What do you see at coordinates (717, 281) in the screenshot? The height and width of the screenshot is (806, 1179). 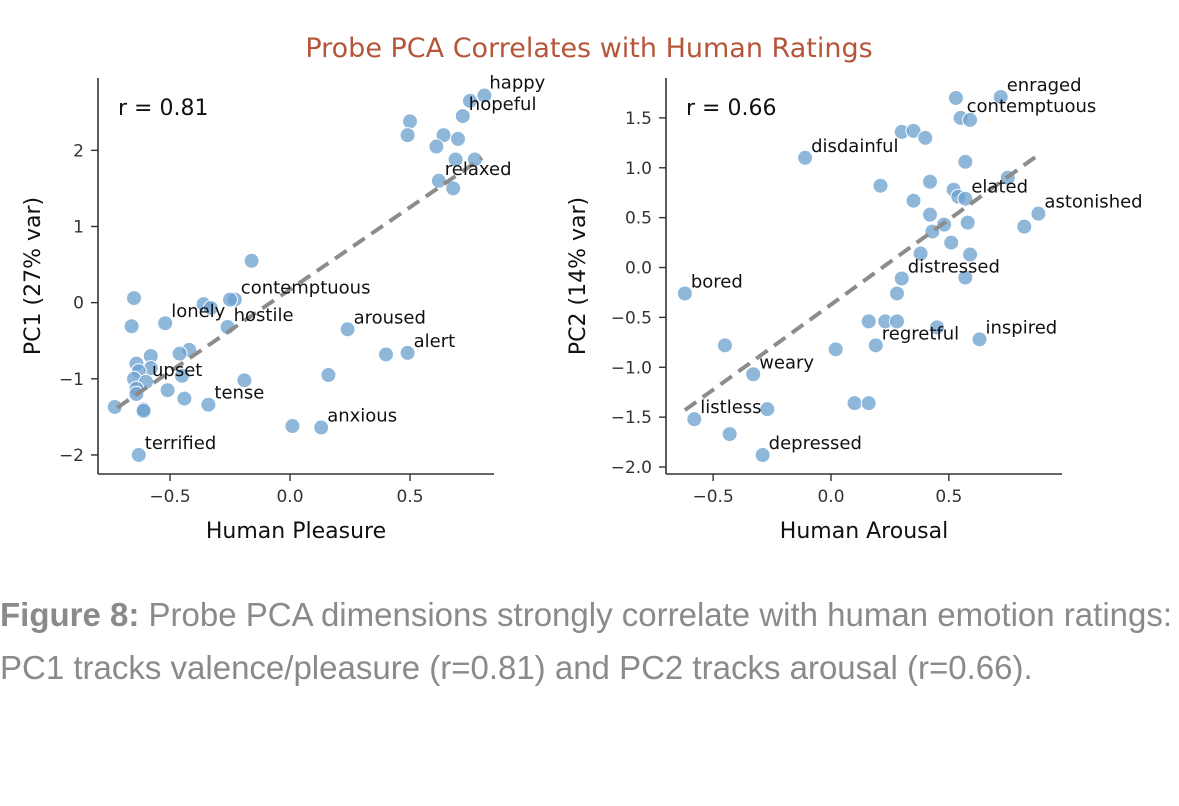 I see `point-label: bored` at bounding box center [717, 281].